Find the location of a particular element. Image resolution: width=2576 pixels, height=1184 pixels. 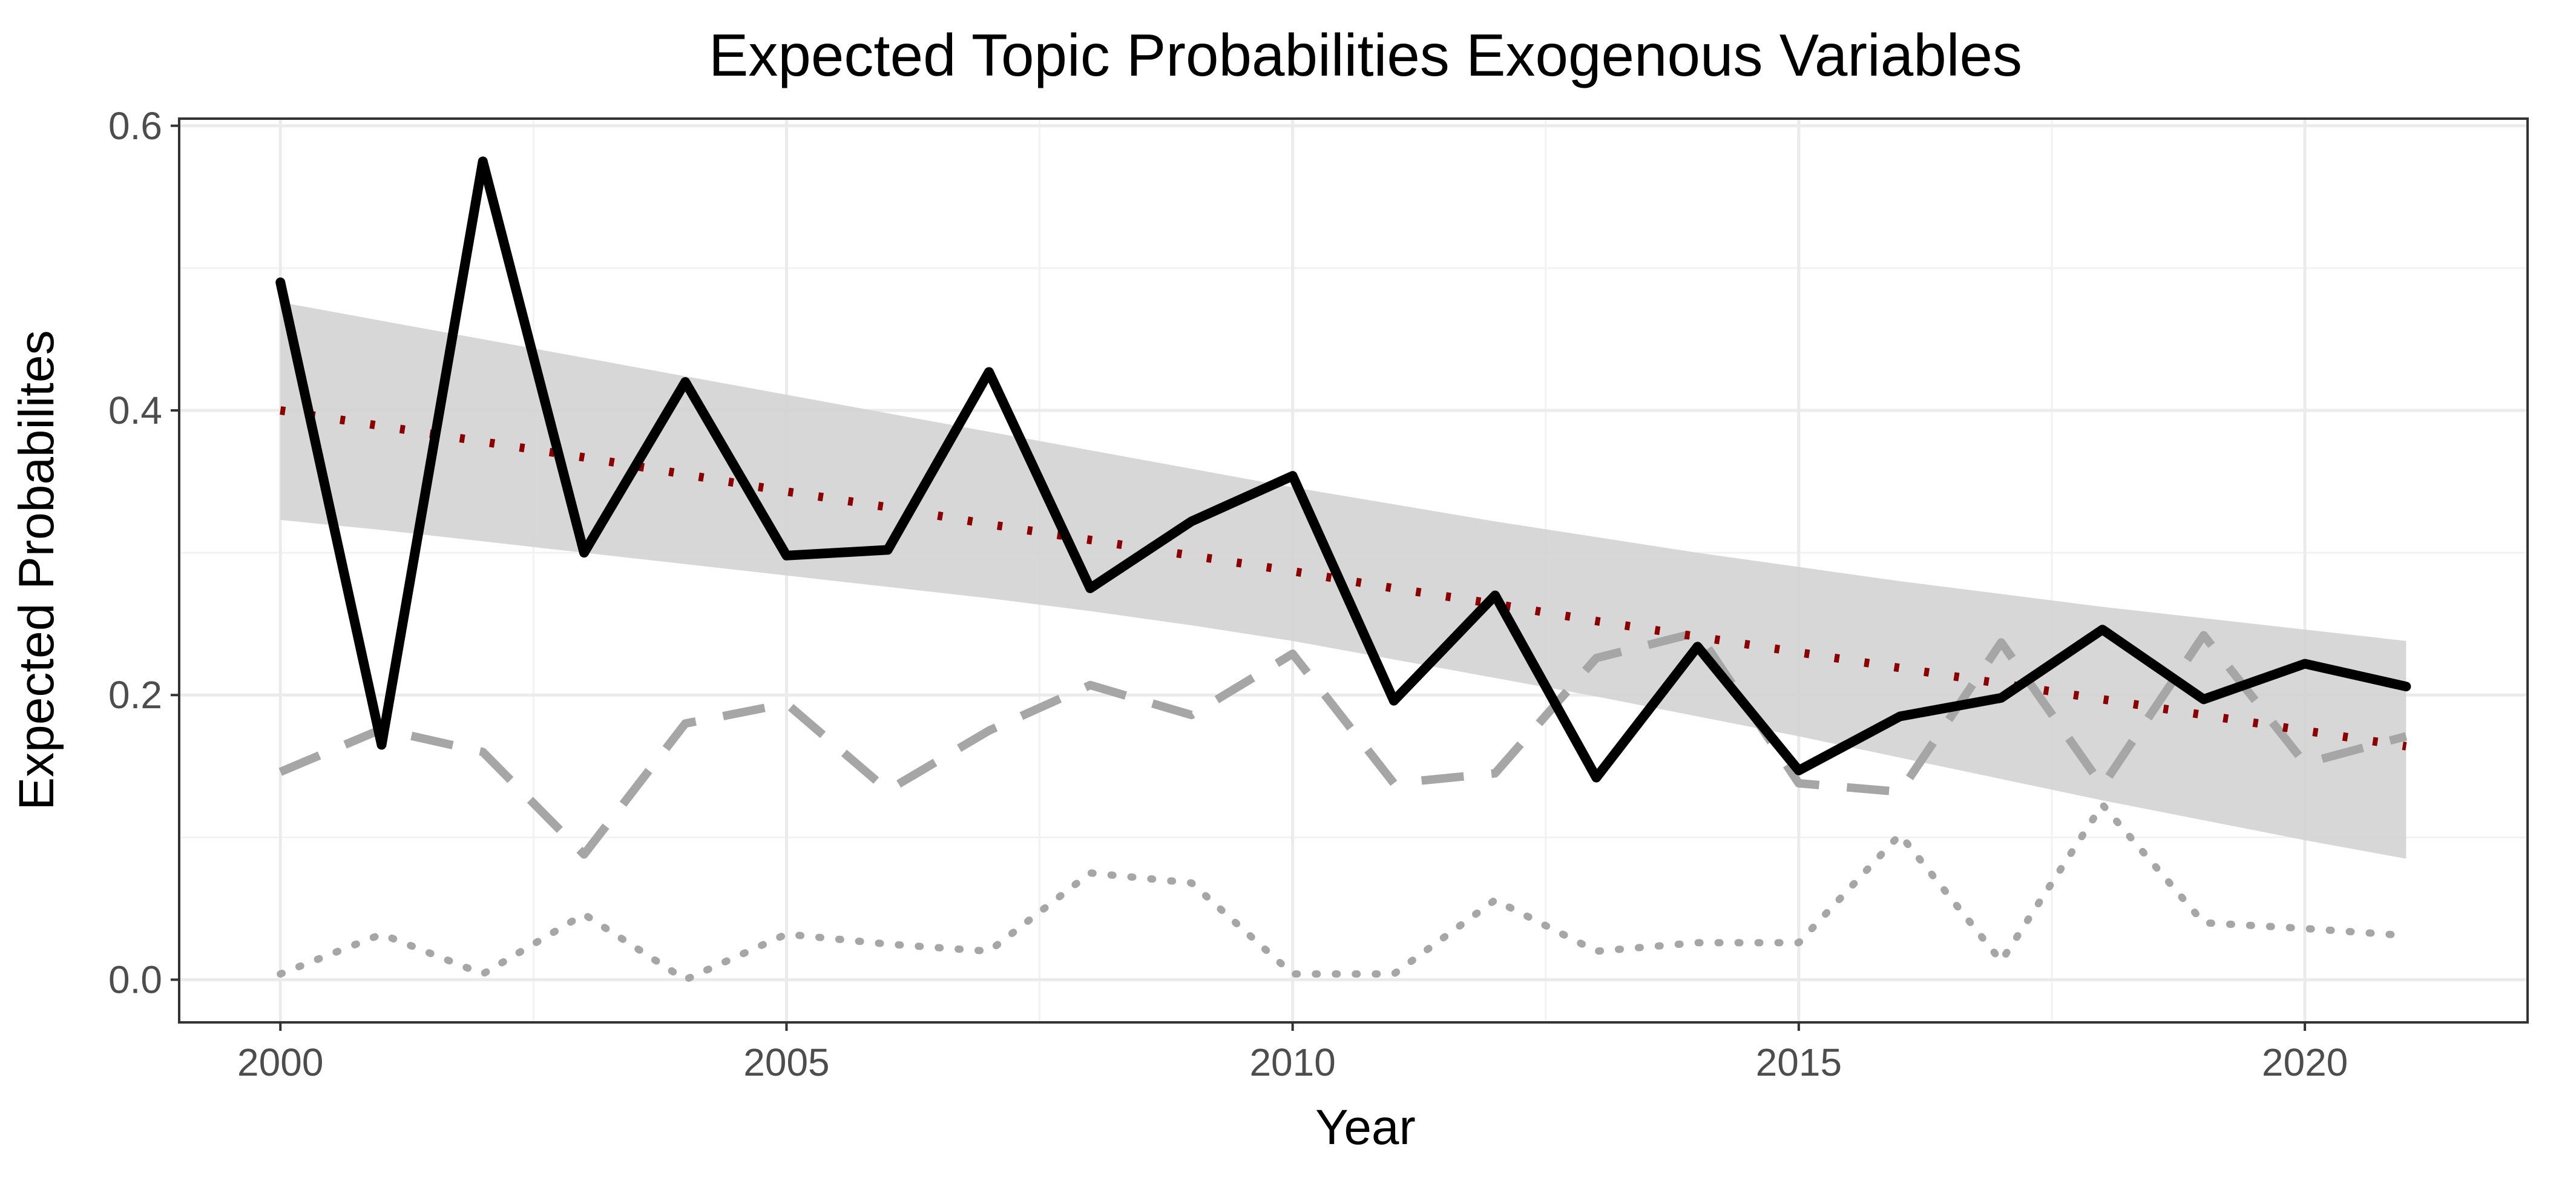

x-tick-label: 2010 is located at coordinates (1292, 1062).